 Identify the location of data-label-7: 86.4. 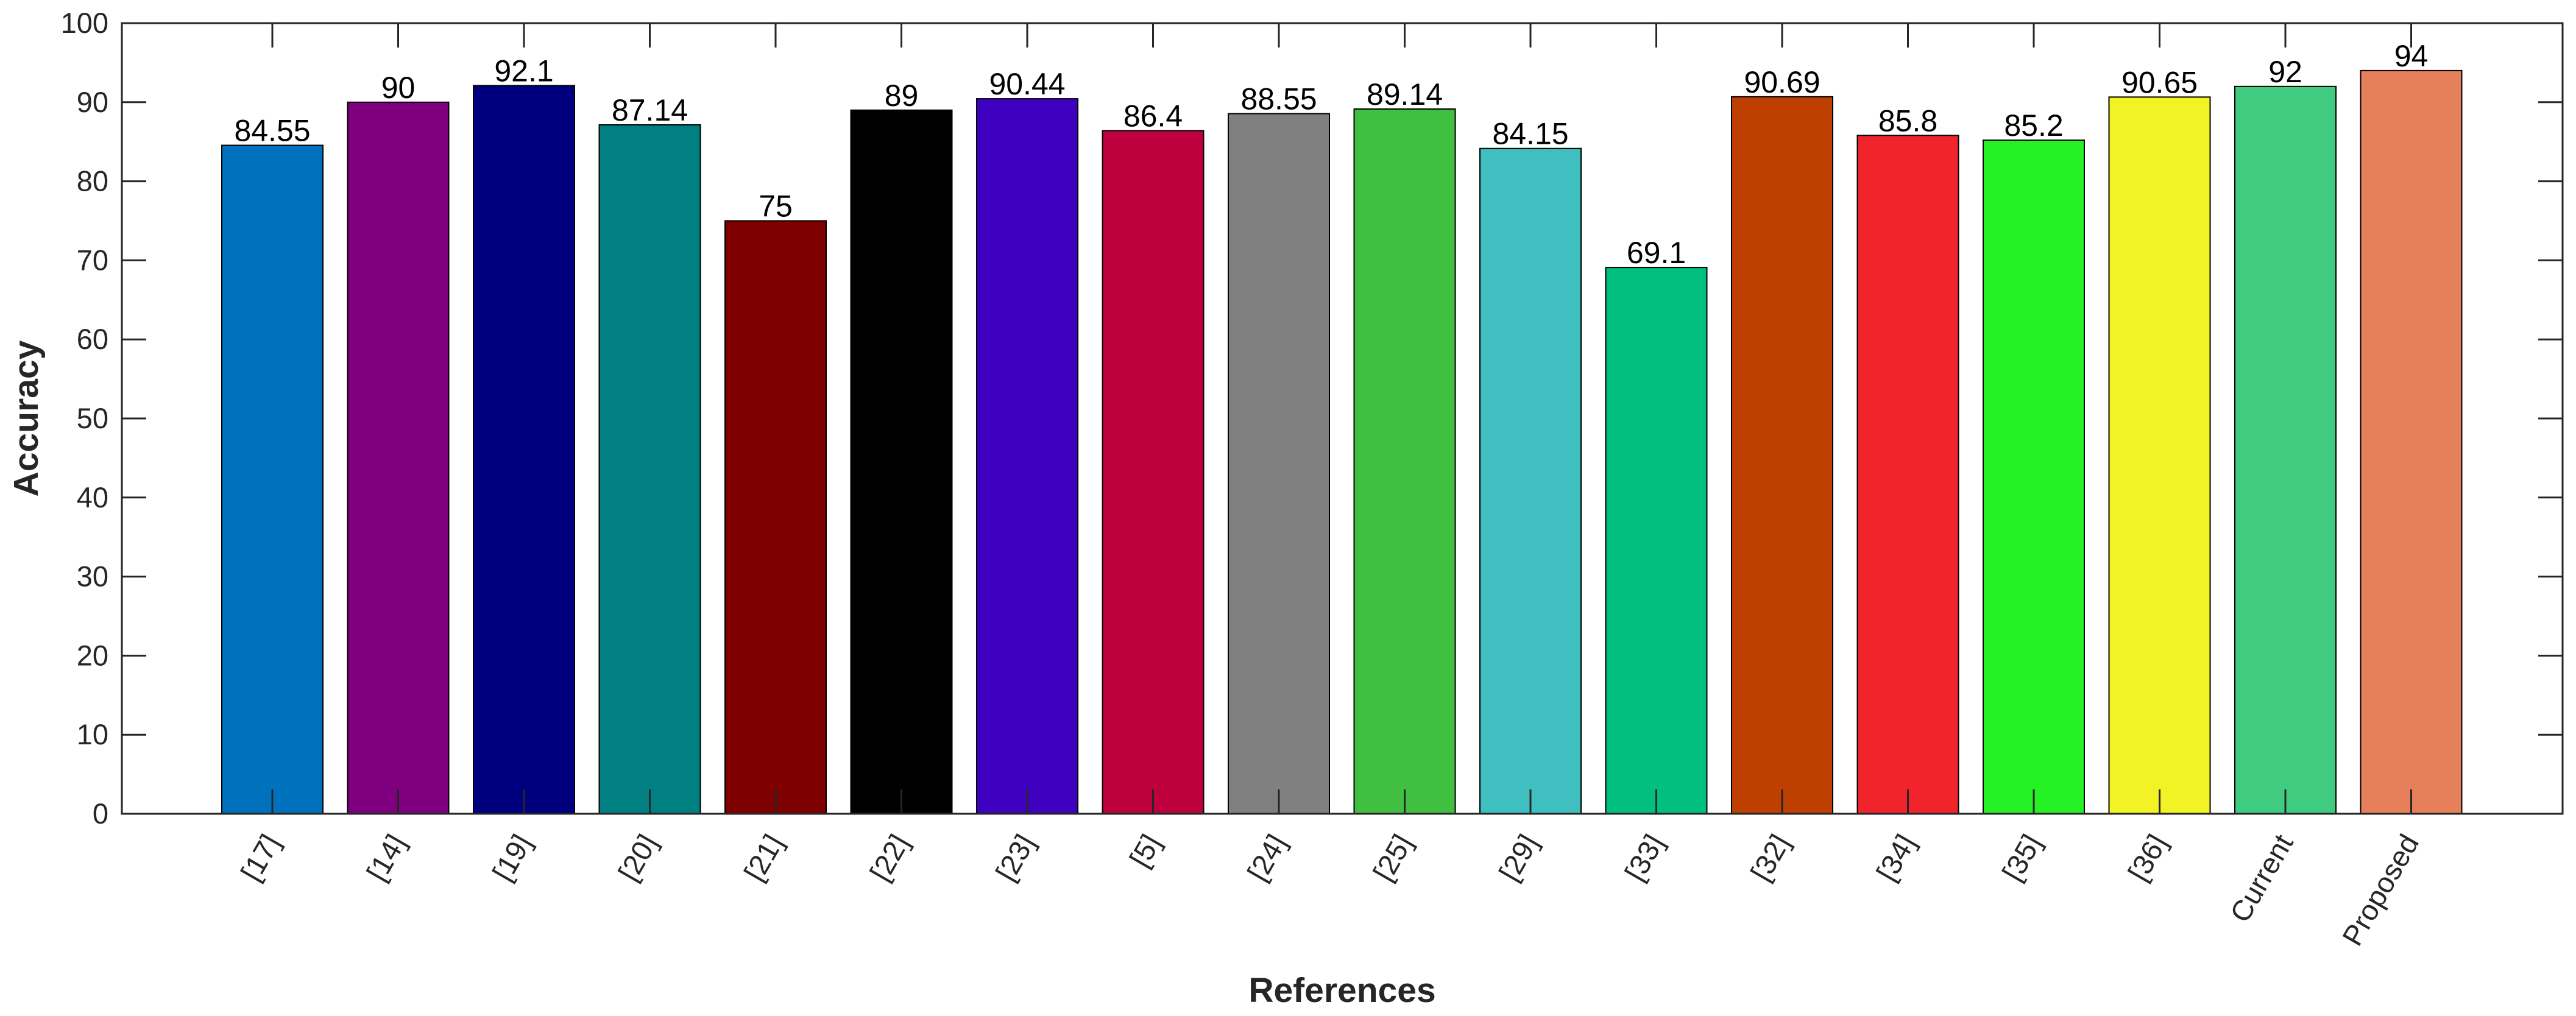
(1153, 116).